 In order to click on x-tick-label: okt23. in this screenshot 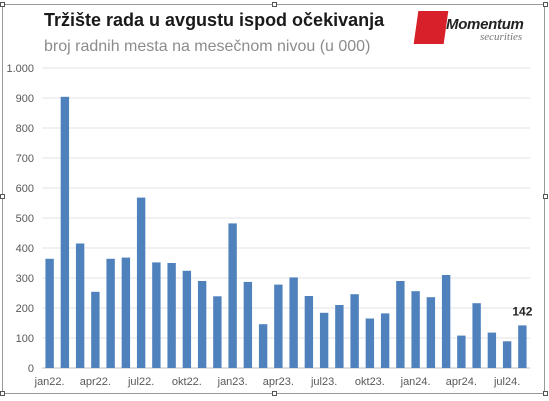, I will do `click(370, 382)`.